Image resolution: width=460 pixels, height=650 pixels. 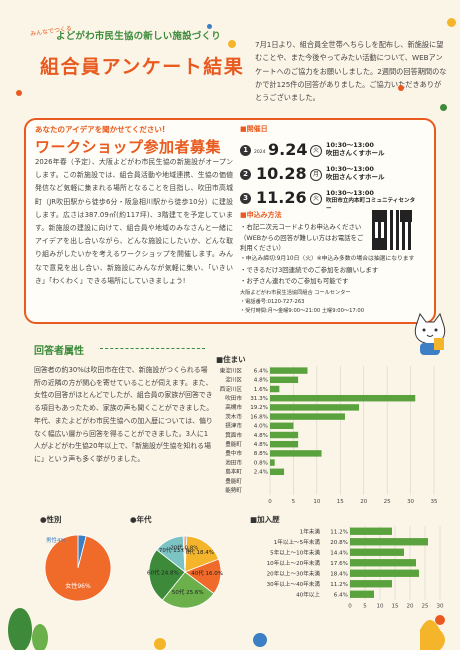 I want to click on category-label: 箕面市, so click(x=233, y=435).